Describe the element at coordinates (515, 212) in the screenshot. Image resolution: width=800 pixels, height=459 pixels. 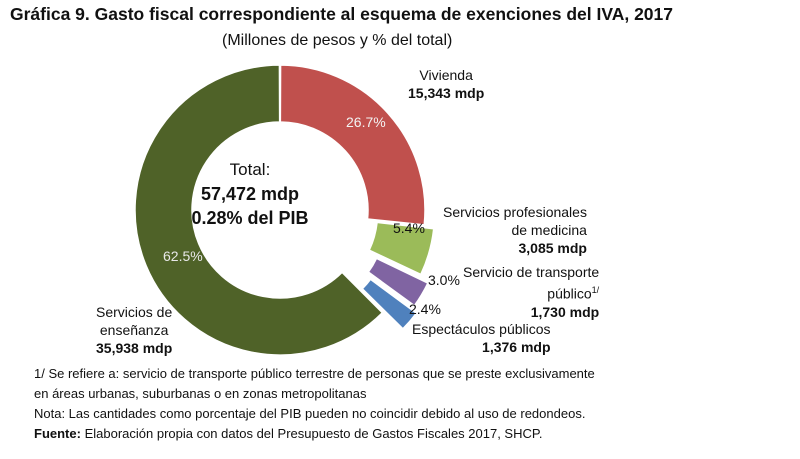
I see `label-medicina-name-1: Servicios profesionales` at that location.